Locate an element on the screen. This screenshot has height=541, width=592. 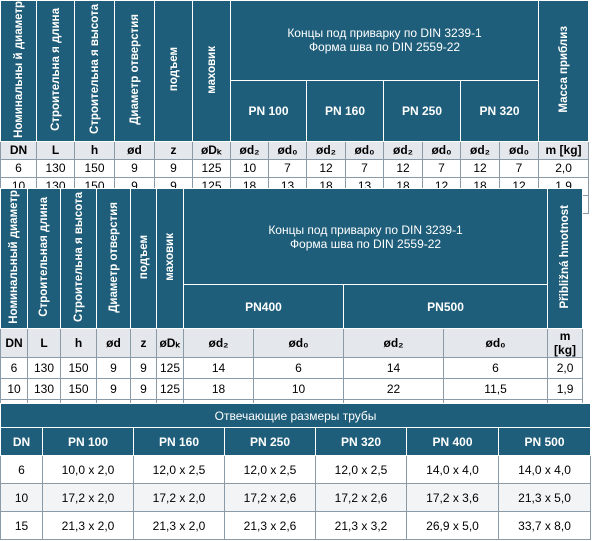
data-row: 6 130 150 9 9 125 14 6 14 6 2,0 is located at coordinates (292, 368).